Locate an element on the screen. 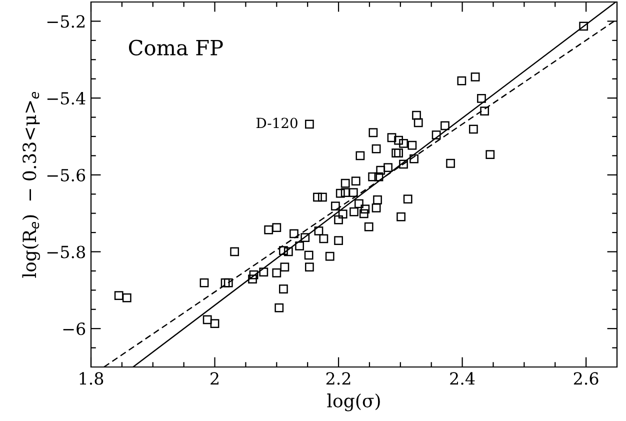  y-tick-label: −5.4 is located at coordinates (66, 98).